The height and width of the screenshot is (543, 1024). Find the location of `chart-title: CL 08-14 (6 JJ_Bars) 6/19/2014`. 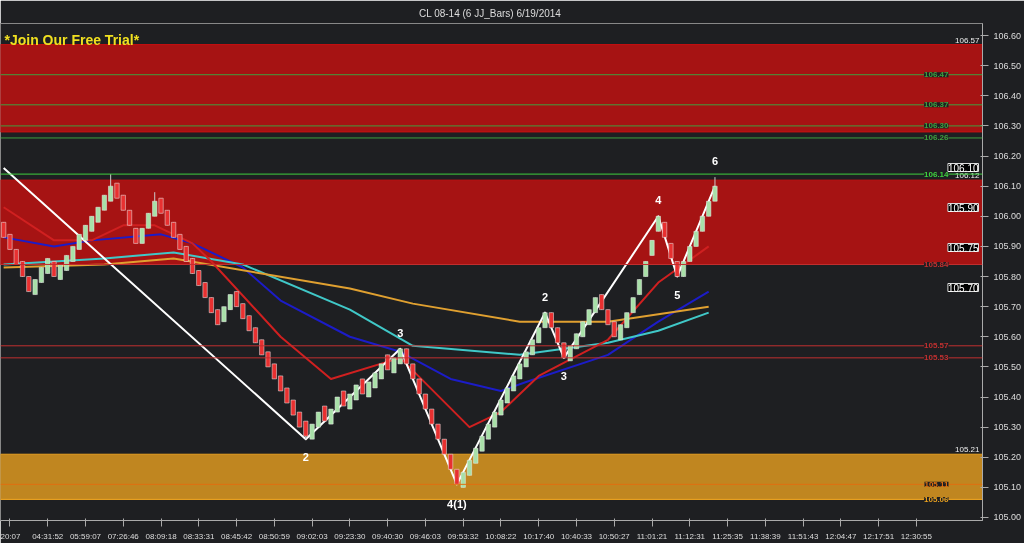

chart-title: CL 08-14 (6 JJ_Bars) 6/19/2014 is located at coordinates (490, 13).